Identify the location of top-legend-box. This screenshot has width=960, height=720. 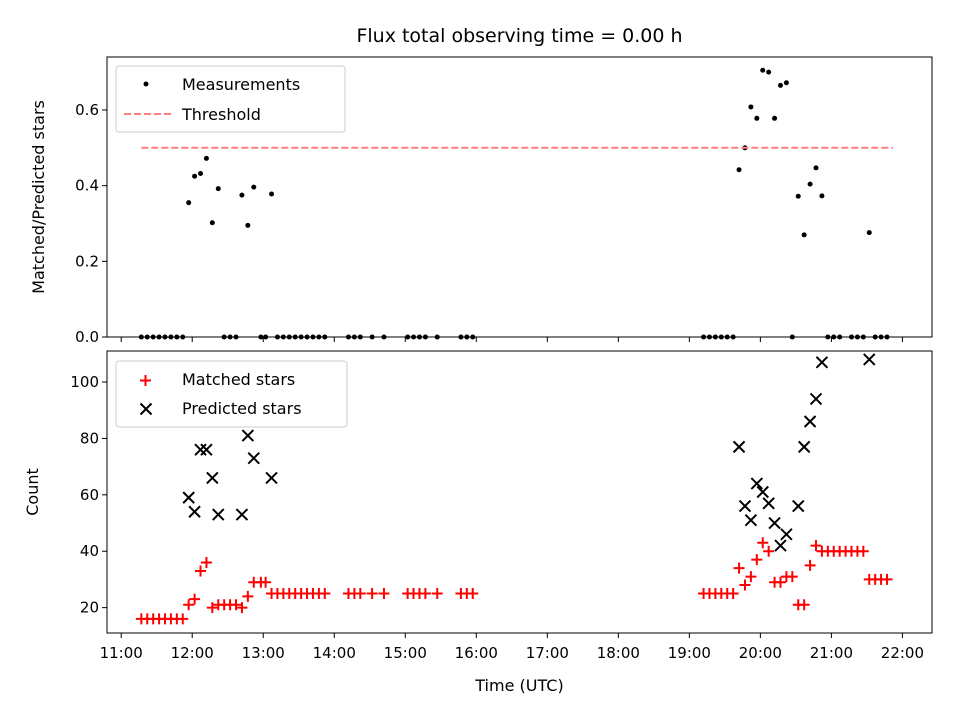
(230, 99).